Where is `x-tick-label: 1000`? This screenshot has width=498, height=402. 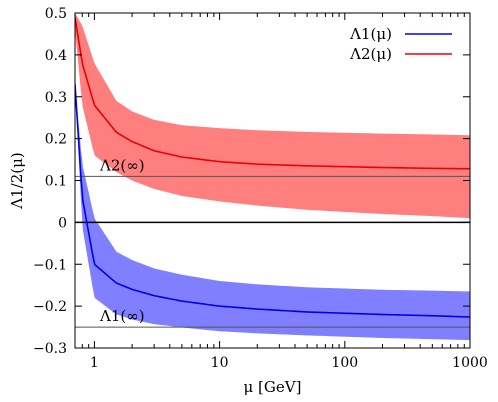 x-tick-label: 1000 is located at coordinates (470, 363).